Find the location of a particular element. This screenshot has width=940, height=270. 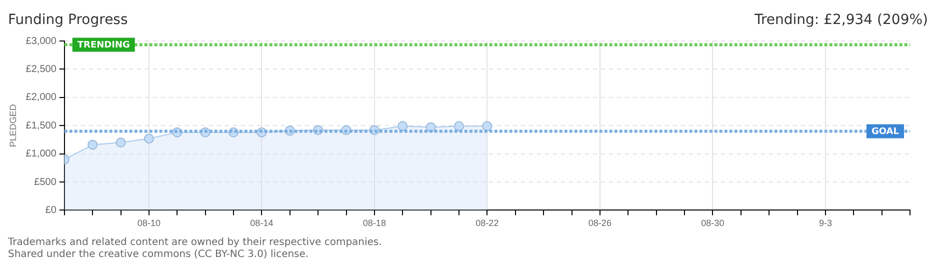

y-axis-title: PLEDGED is located at coordinates (13, 126).